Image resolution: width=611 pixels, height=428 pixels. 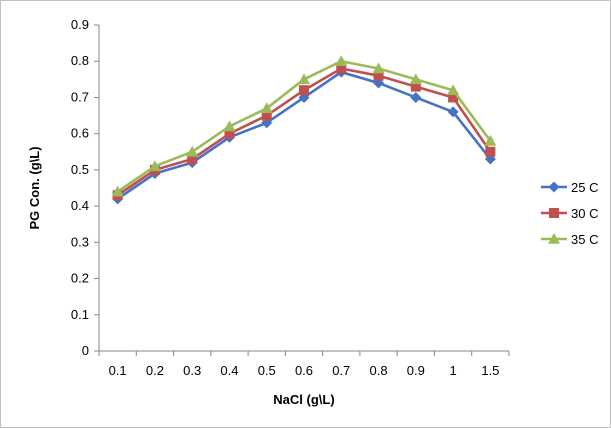 I want to click on y-tick-label: 0.8, so click(x=80, y=60).